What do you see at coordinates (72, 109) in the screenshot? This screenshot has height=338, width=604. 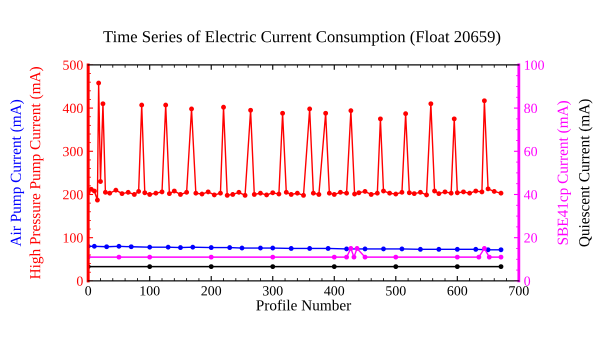 I see `y-tick-label: 400` at bounding box center [72, 109].